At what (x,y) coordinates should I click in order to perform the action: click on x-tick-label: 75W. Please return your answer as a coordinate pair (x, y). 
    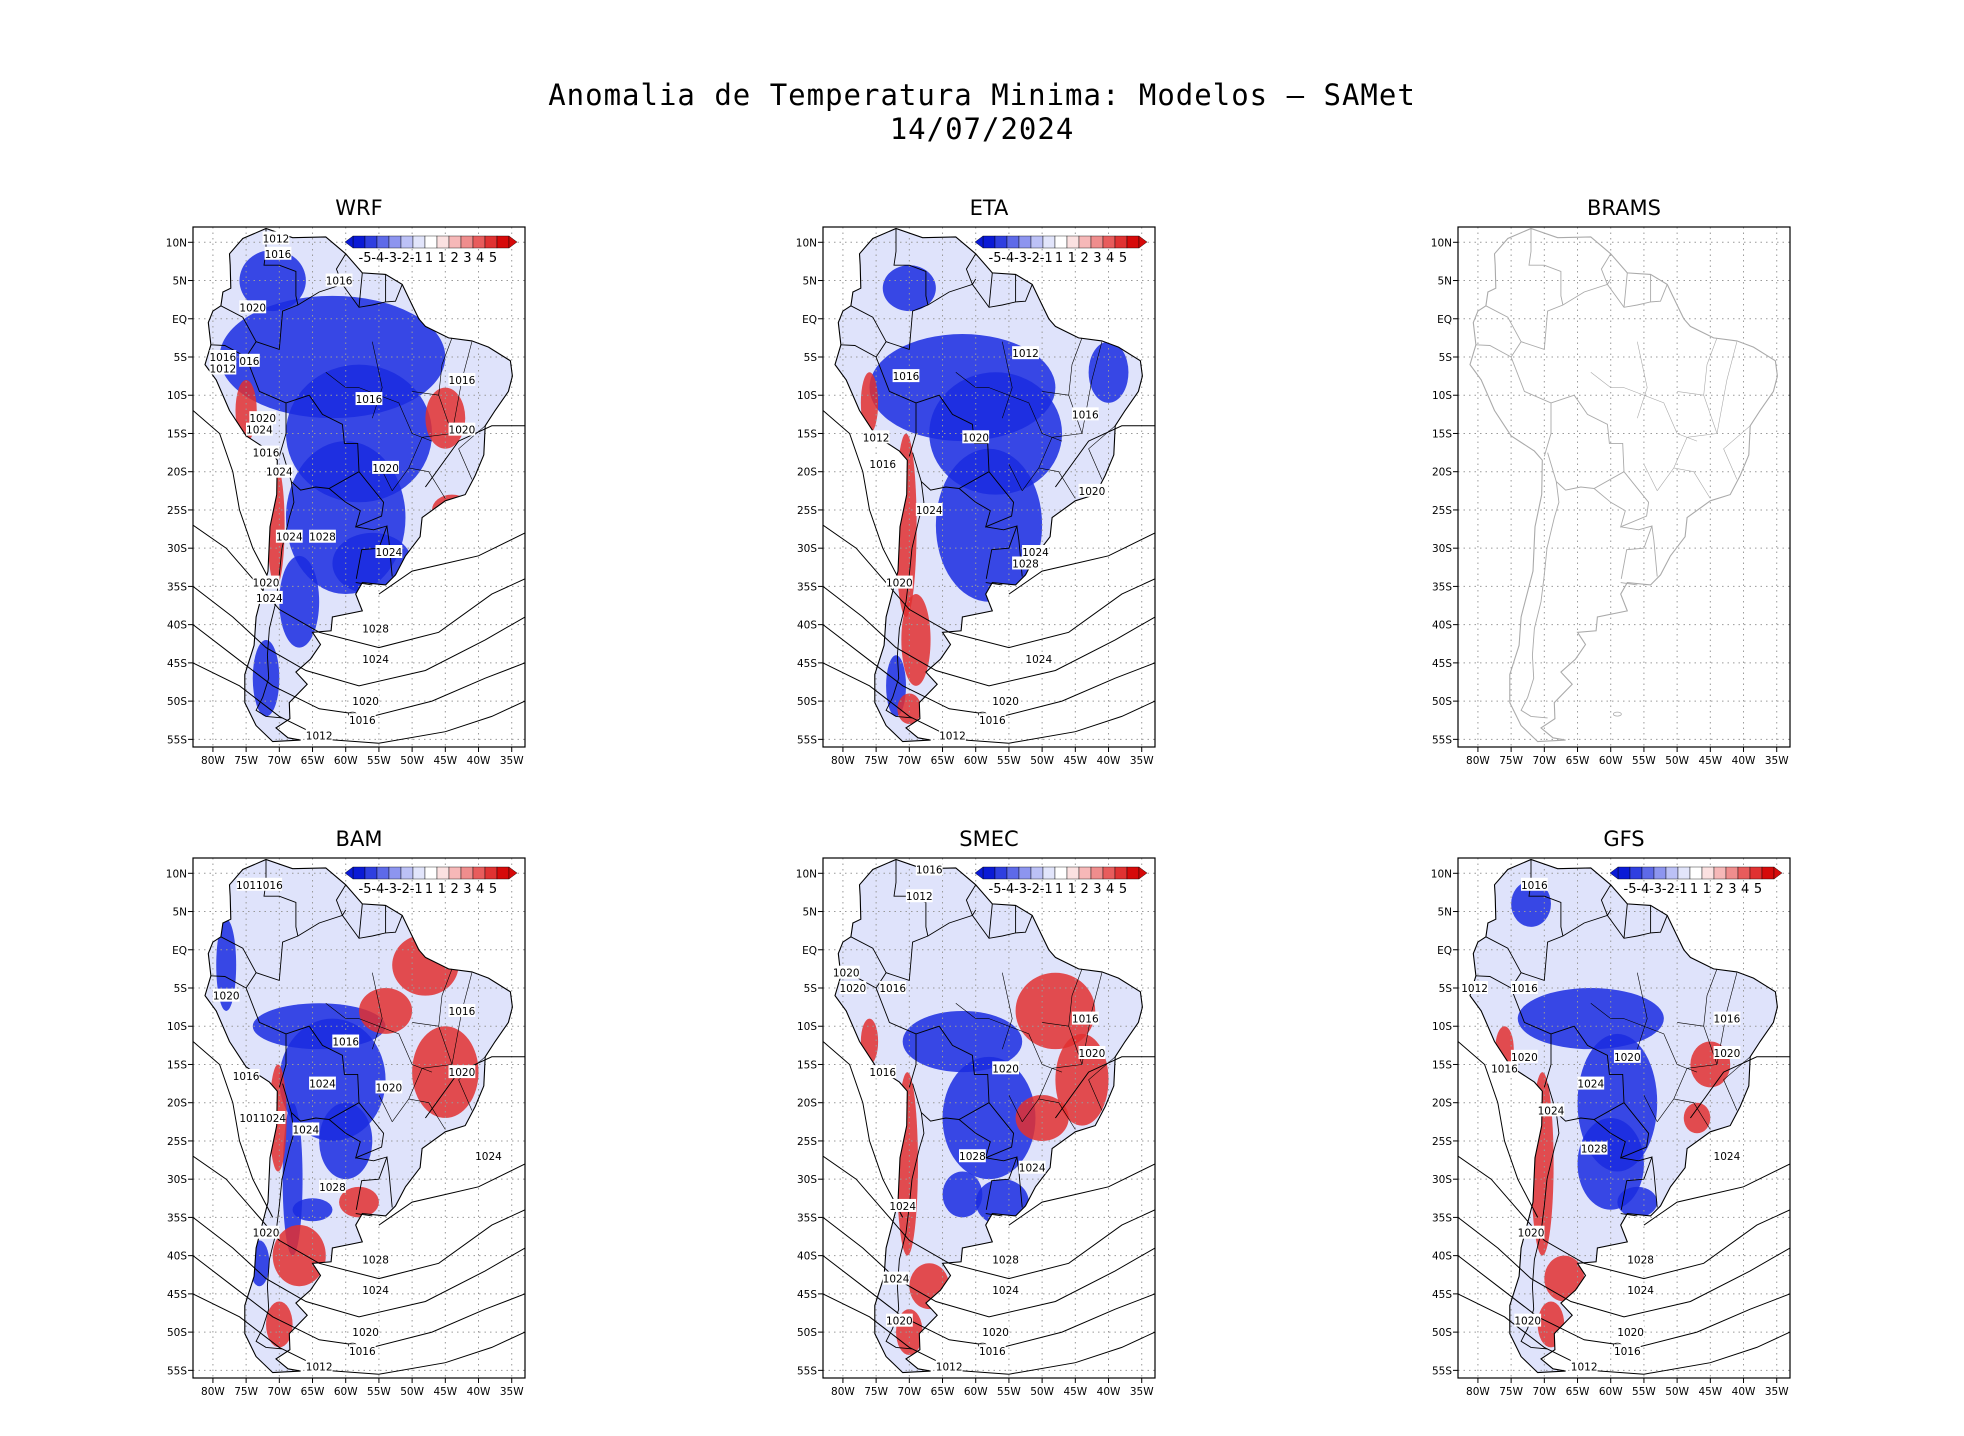
    Looking at the image, I should click on (876, 1392).